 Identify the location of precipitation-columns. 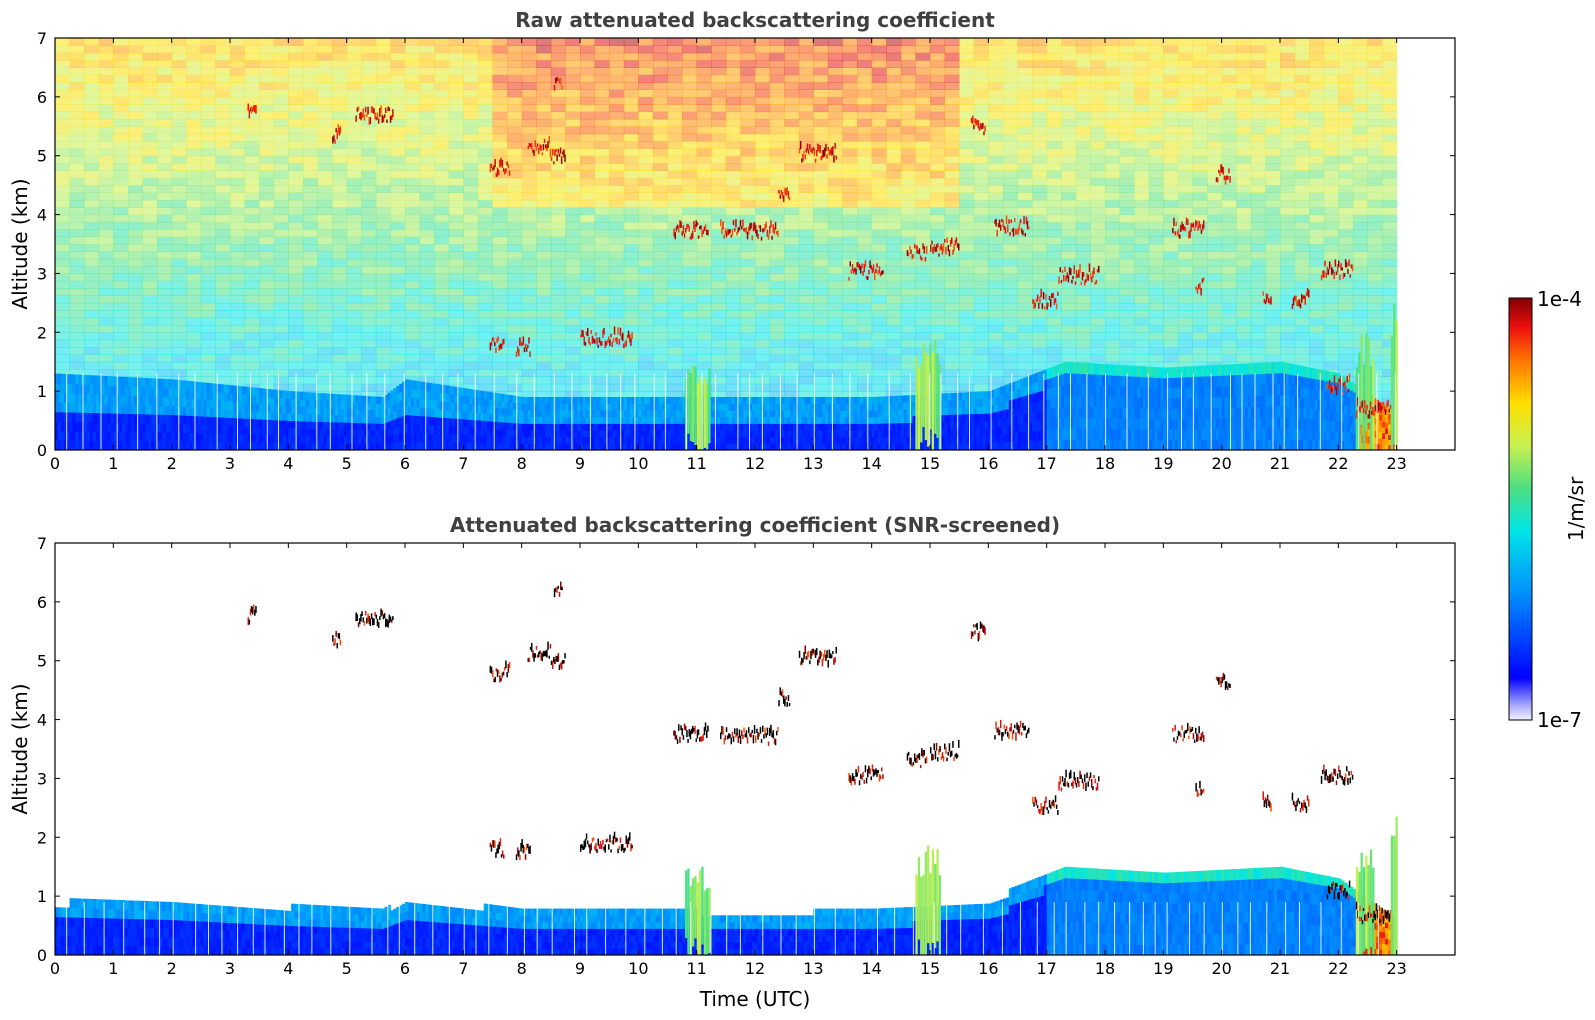
(1041, 376).